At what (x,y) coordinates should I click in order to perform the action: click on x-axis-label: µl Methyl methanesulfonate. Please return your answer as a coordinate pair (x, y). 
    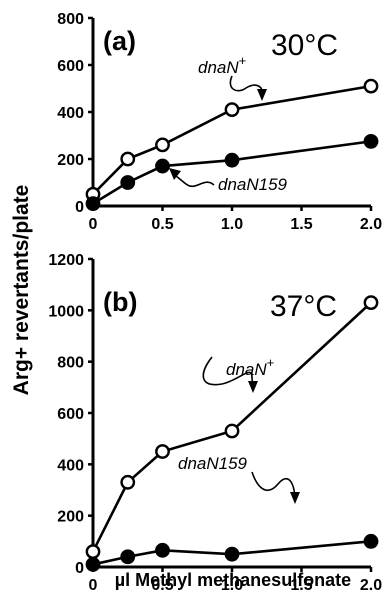
    Looking at the image, I should click on (233, 580).